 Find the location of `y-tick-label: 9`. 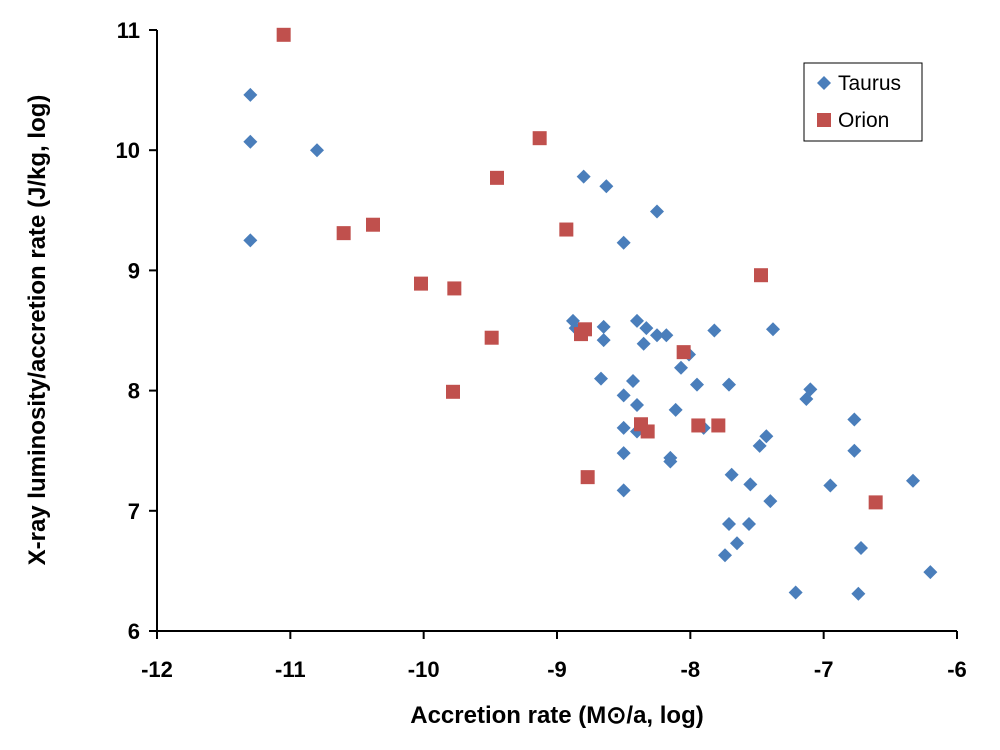

y-tick-label: 9 is located at coordinates (134, 270).